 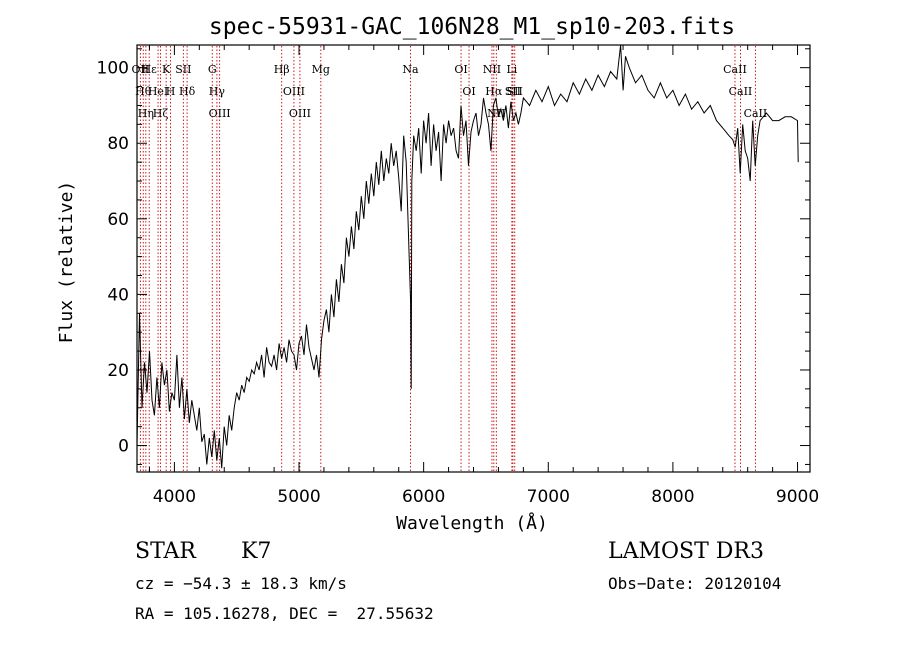 What do you see at coordinates (166, 69) in the screenshot?
I see `spectral-line-label: K` at bounding box center [166, 69].